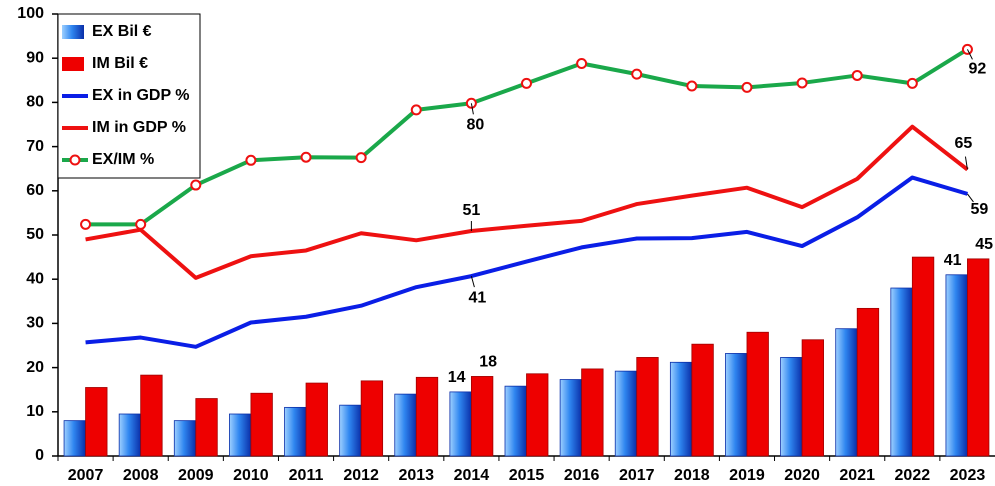  I want to click on y-tick-label: 70, so click(35, 146).